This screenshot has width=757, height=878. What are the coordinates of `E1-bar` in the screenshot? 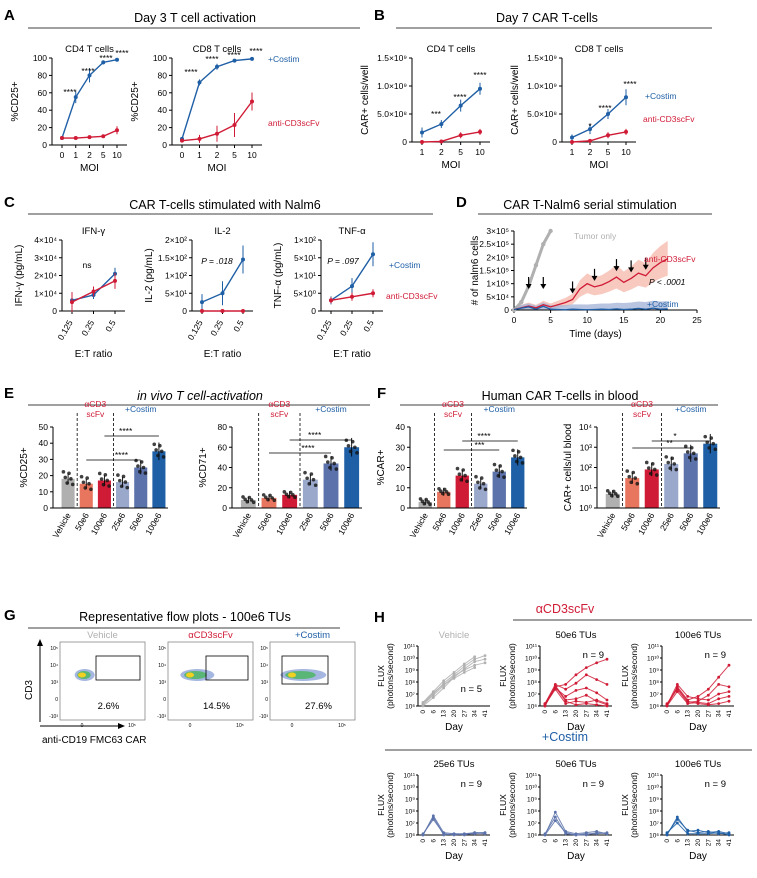 It's located at (141, 487).